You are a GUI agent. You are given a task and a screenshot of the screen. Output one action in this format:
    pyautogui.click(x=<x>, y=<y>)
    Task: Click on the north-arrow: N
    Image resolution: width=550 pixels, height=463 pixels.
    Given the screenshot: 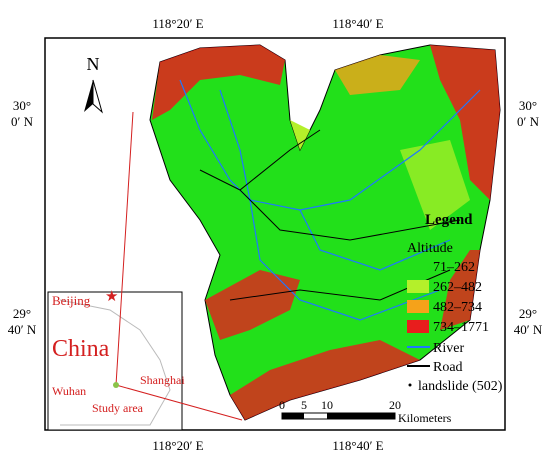 What is the action you would take?
    pyautogui.click(x=93, y=84)
    